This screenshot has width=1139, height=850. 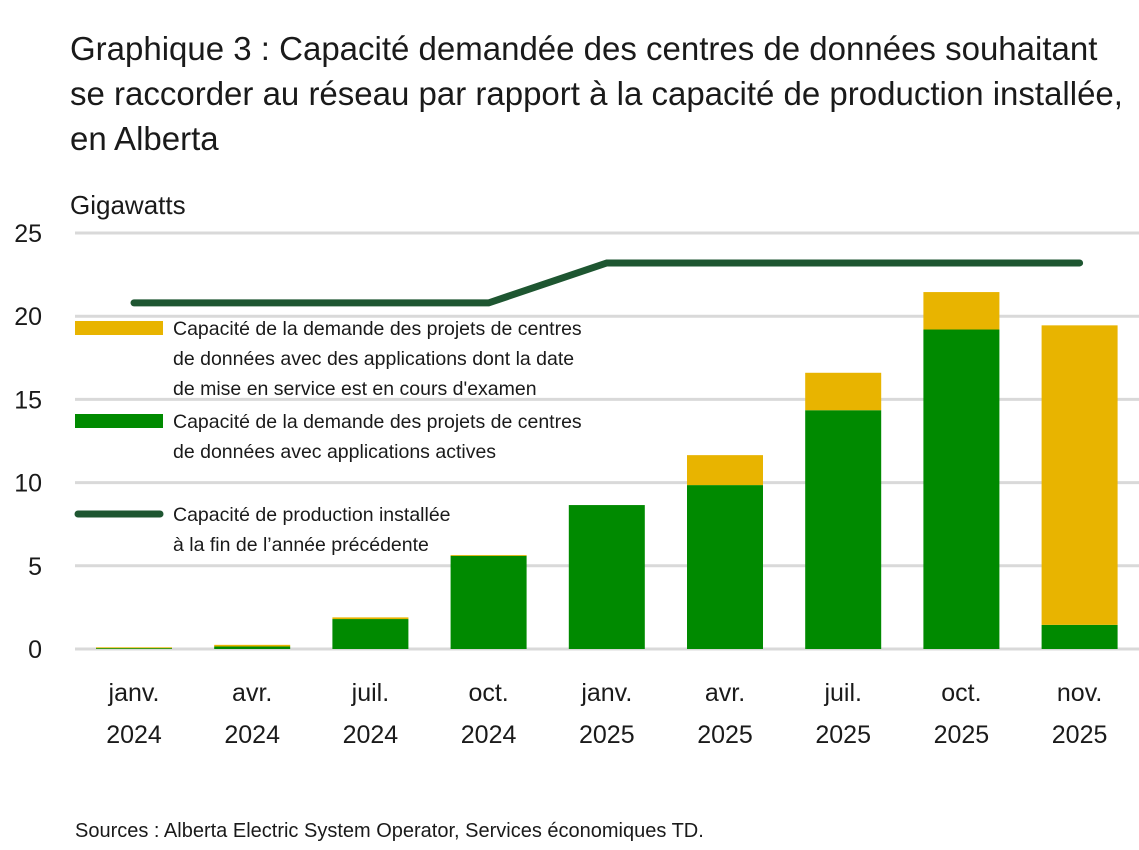 I want to click on y-tick-label: 20, so click(x=28, y=317).